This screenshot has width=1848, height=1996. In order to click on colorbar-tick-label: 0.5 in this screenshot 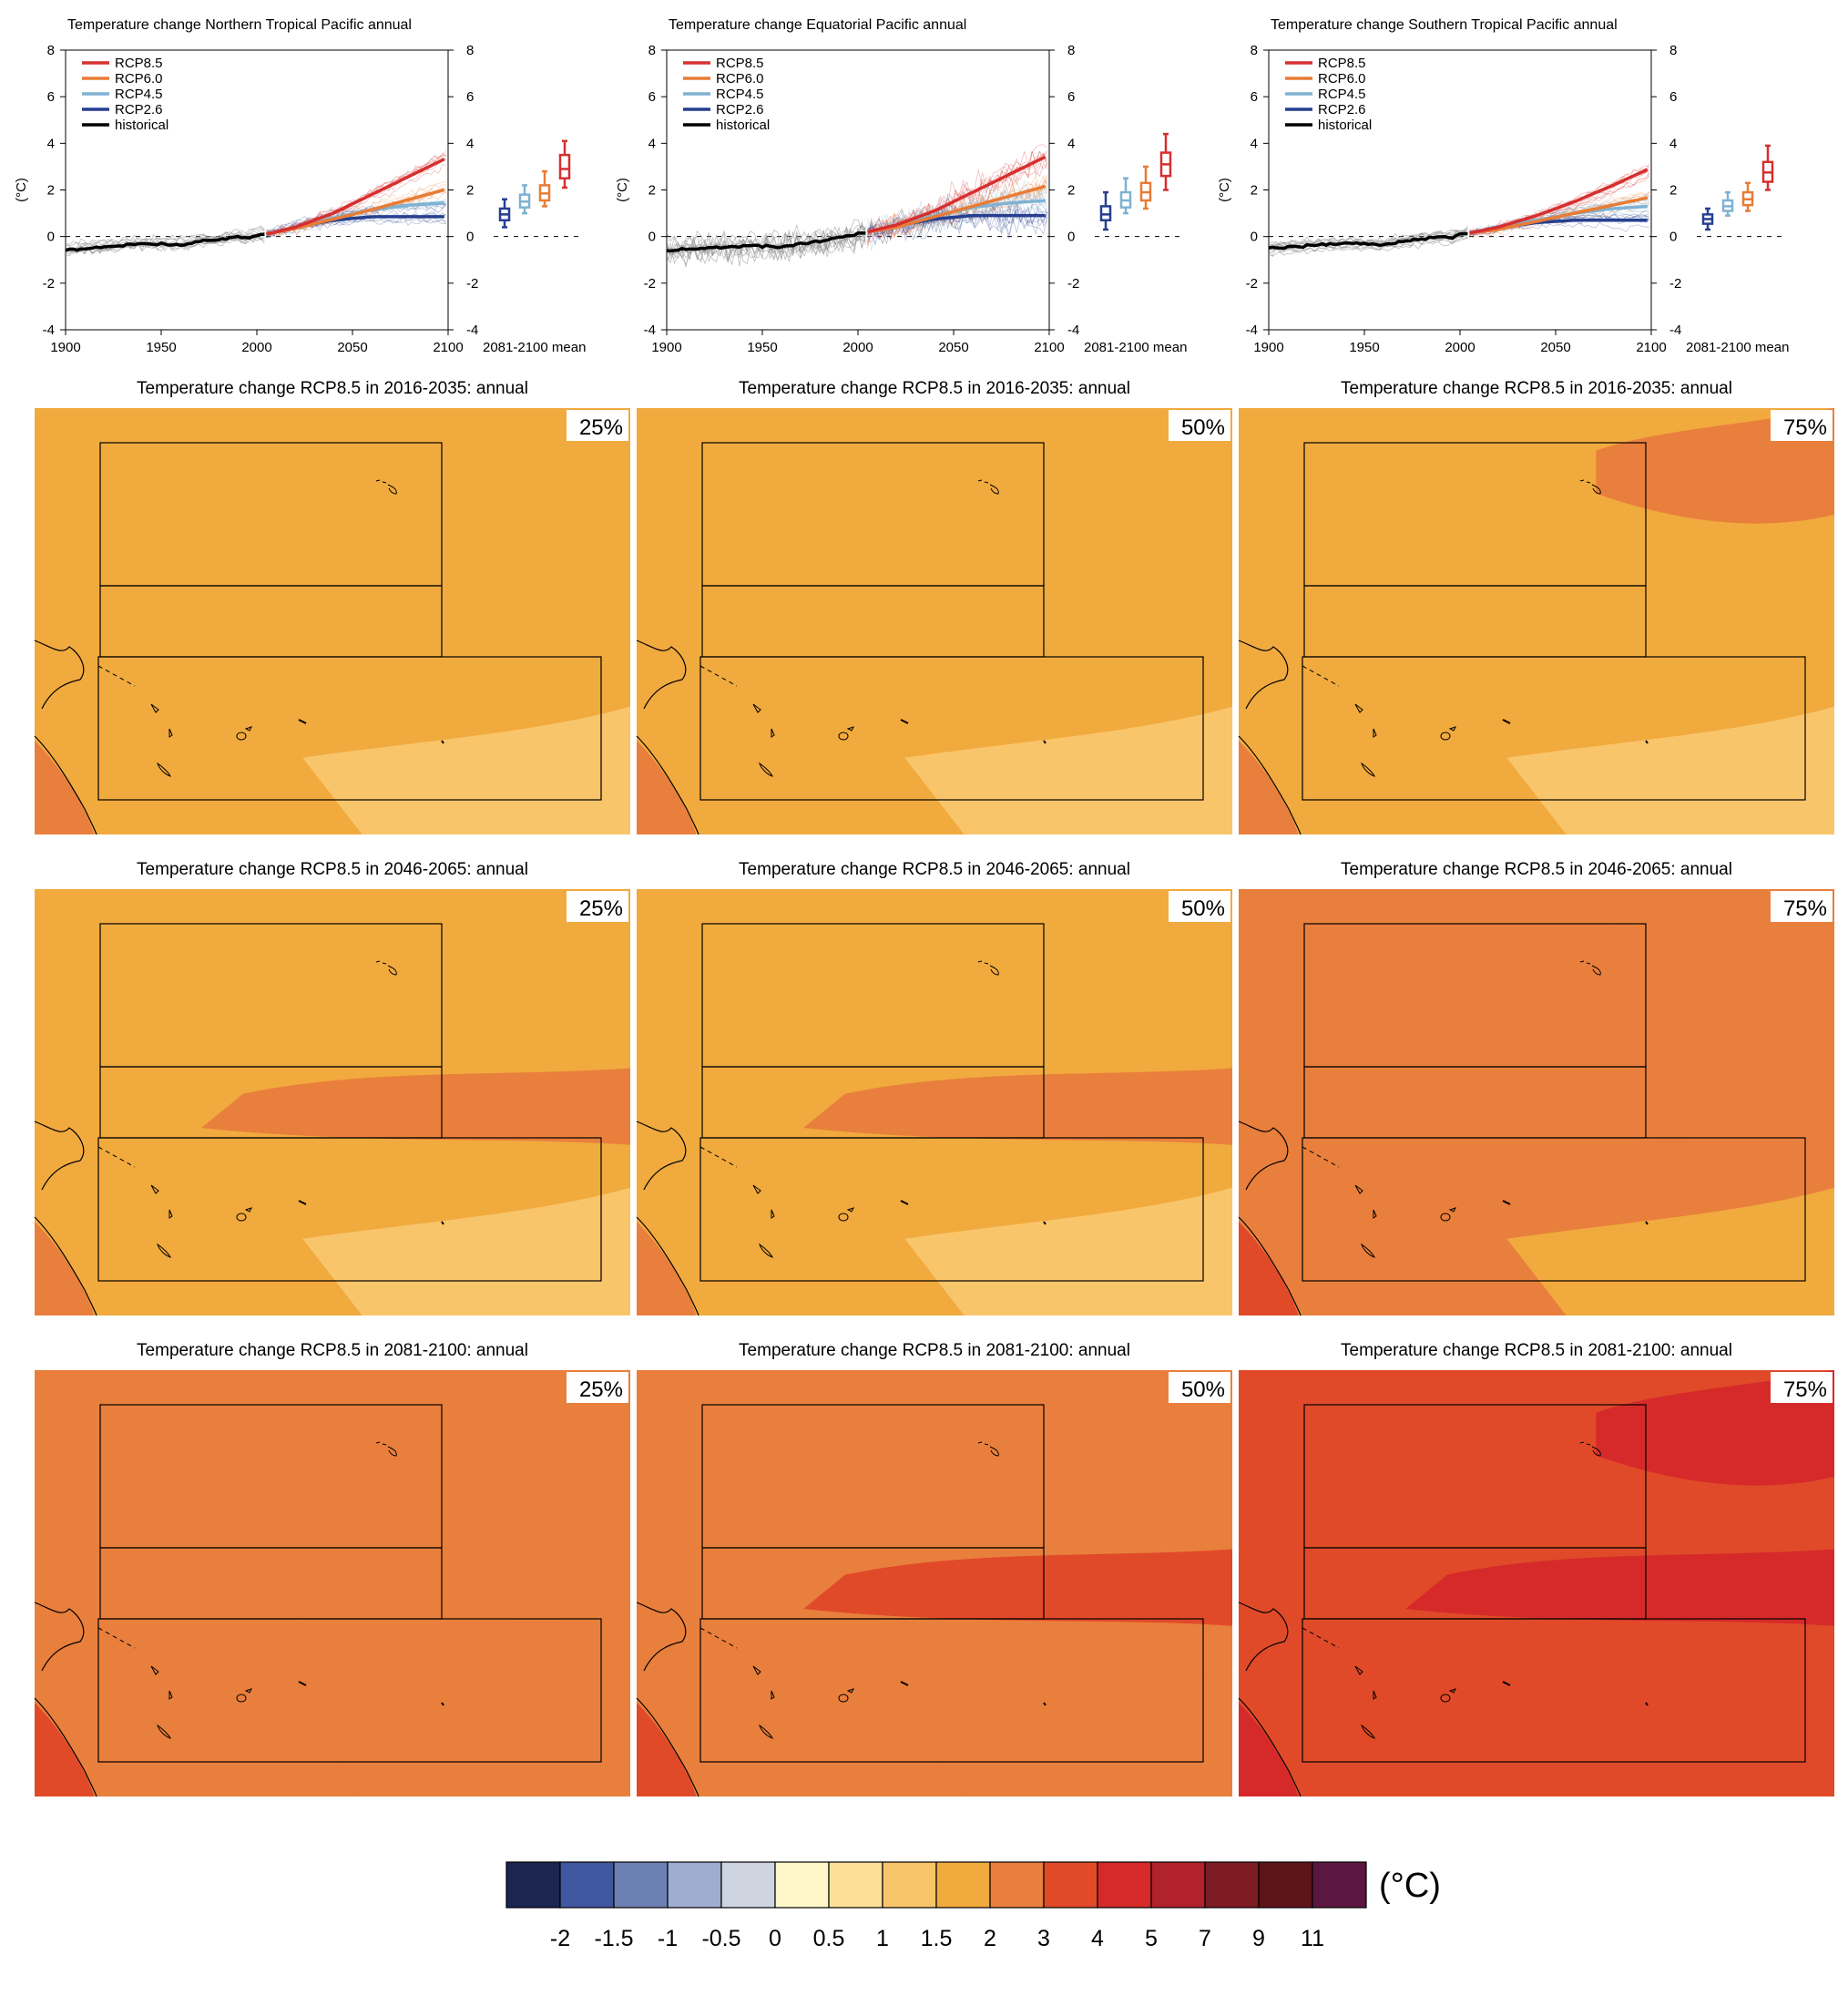, I will do `click(829, 1939)`.